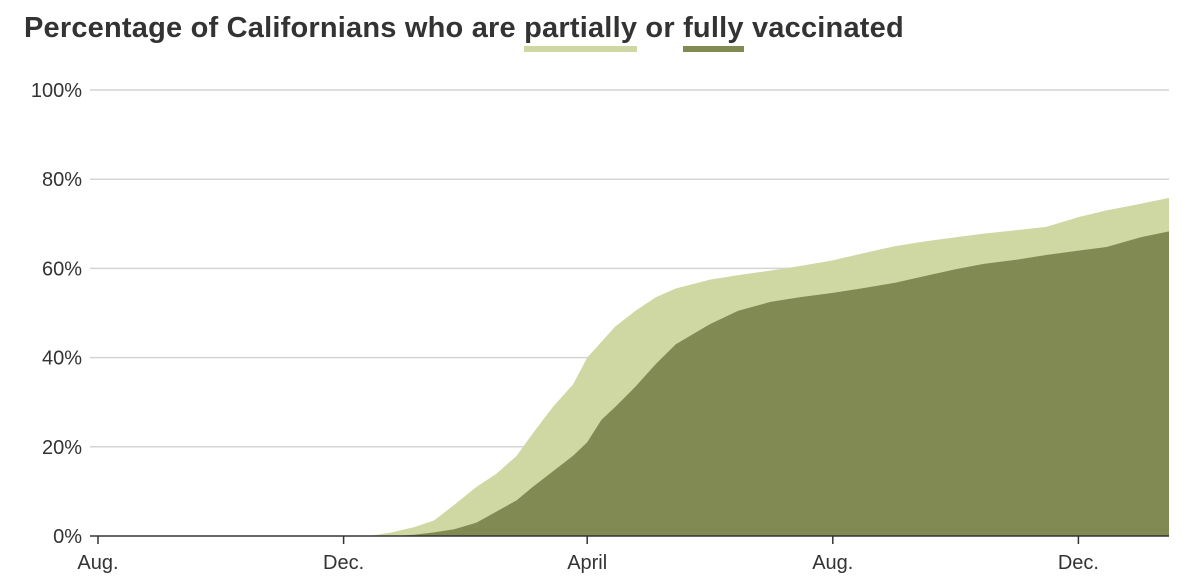 The height and width of the screenshot is (584, 1200). I want to click on y-tick-label: 60%, so click(62, 269).